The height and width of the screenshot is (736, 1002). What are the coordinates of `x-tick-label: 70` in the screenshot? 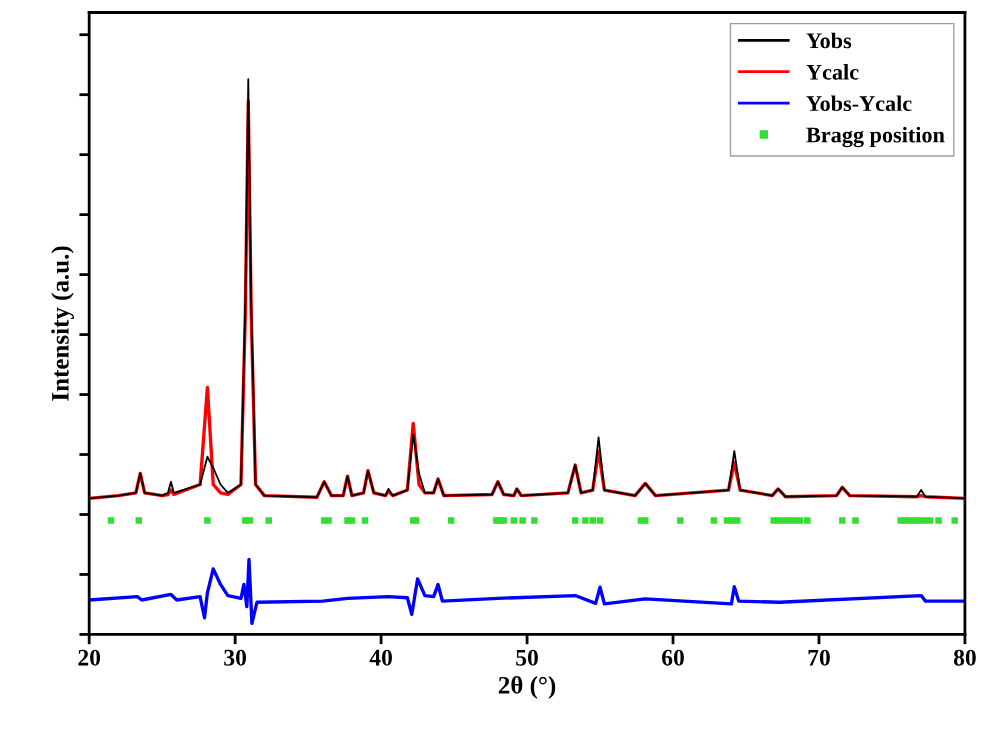 It's located at (819, 657).